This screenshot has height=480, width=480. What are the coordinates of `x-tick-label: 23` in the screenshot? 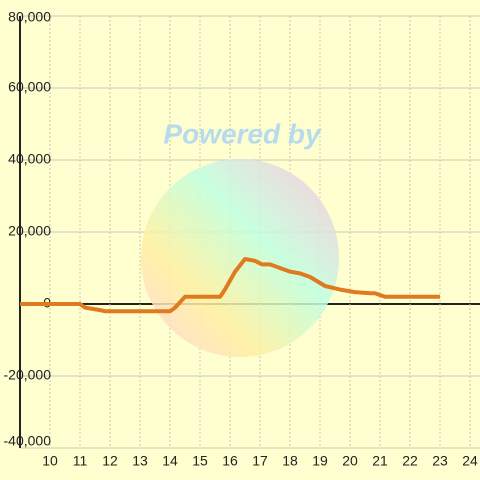 It's located at (440, 461).